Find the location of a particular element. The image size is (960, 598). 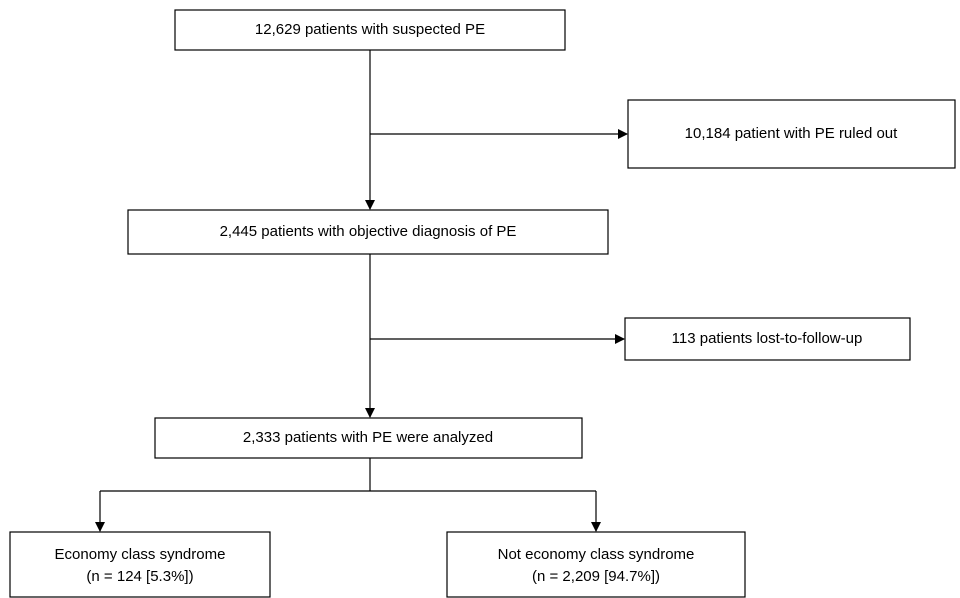

box-label: 2,333 patients with PE were analyzed is located at coordinates (368, 437).